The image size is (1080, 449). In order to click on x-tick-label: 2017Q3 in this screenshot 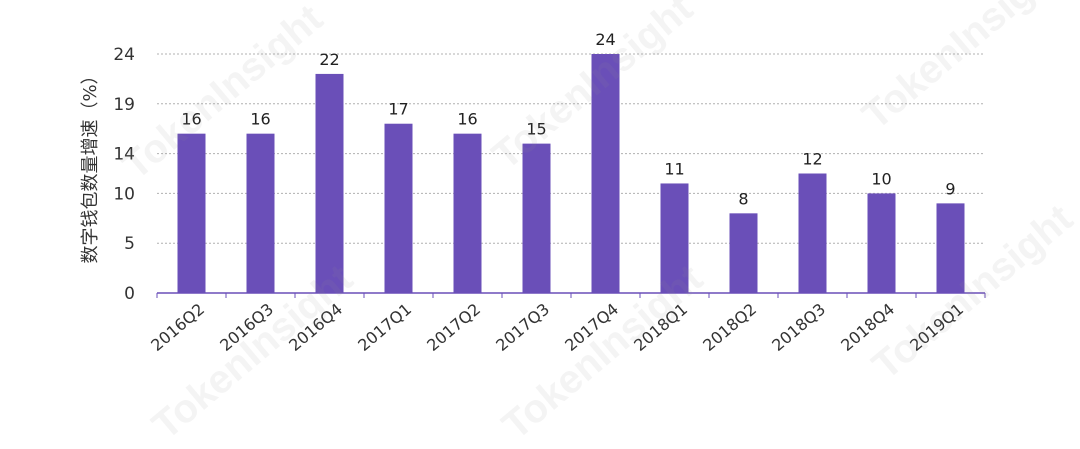, I will do `click(522, 327)`.